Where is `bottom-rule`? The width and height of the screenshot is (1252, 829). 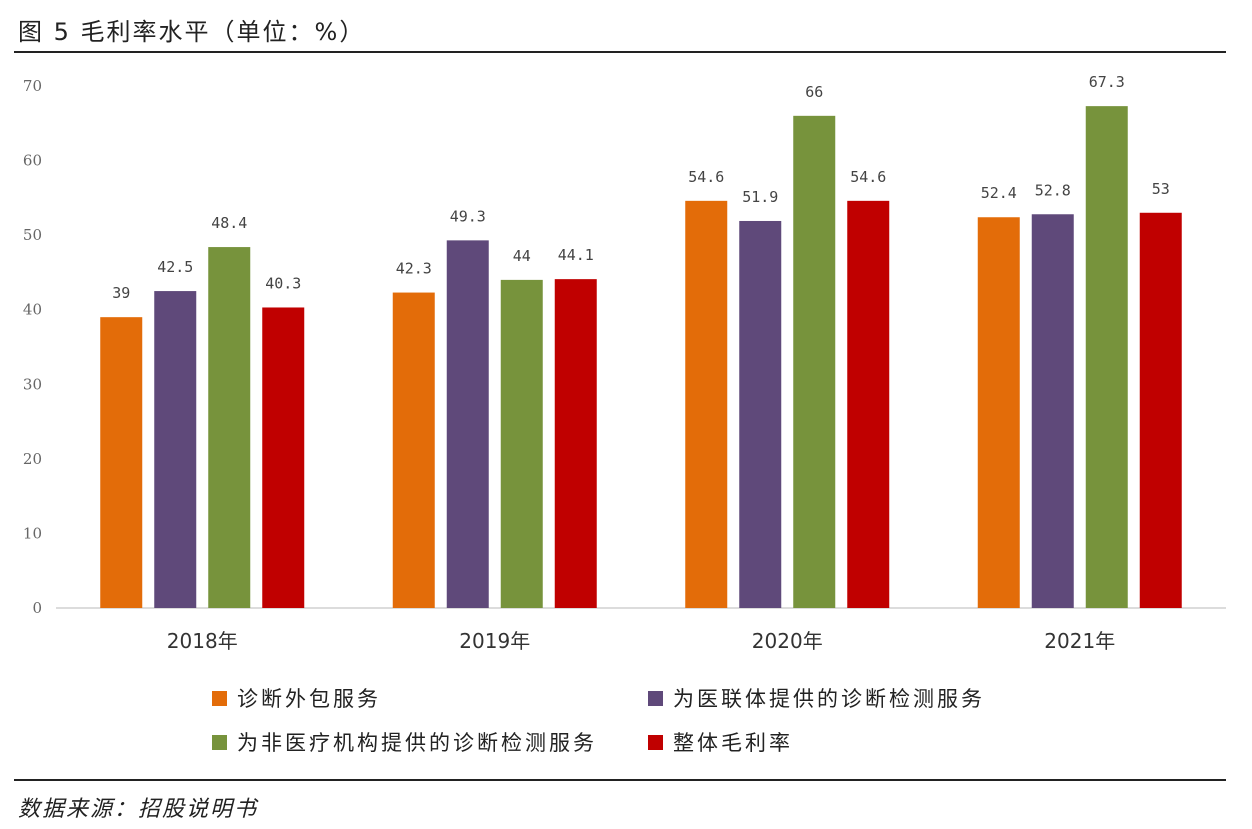 bottom-rule is located at coordinates (620, 780).